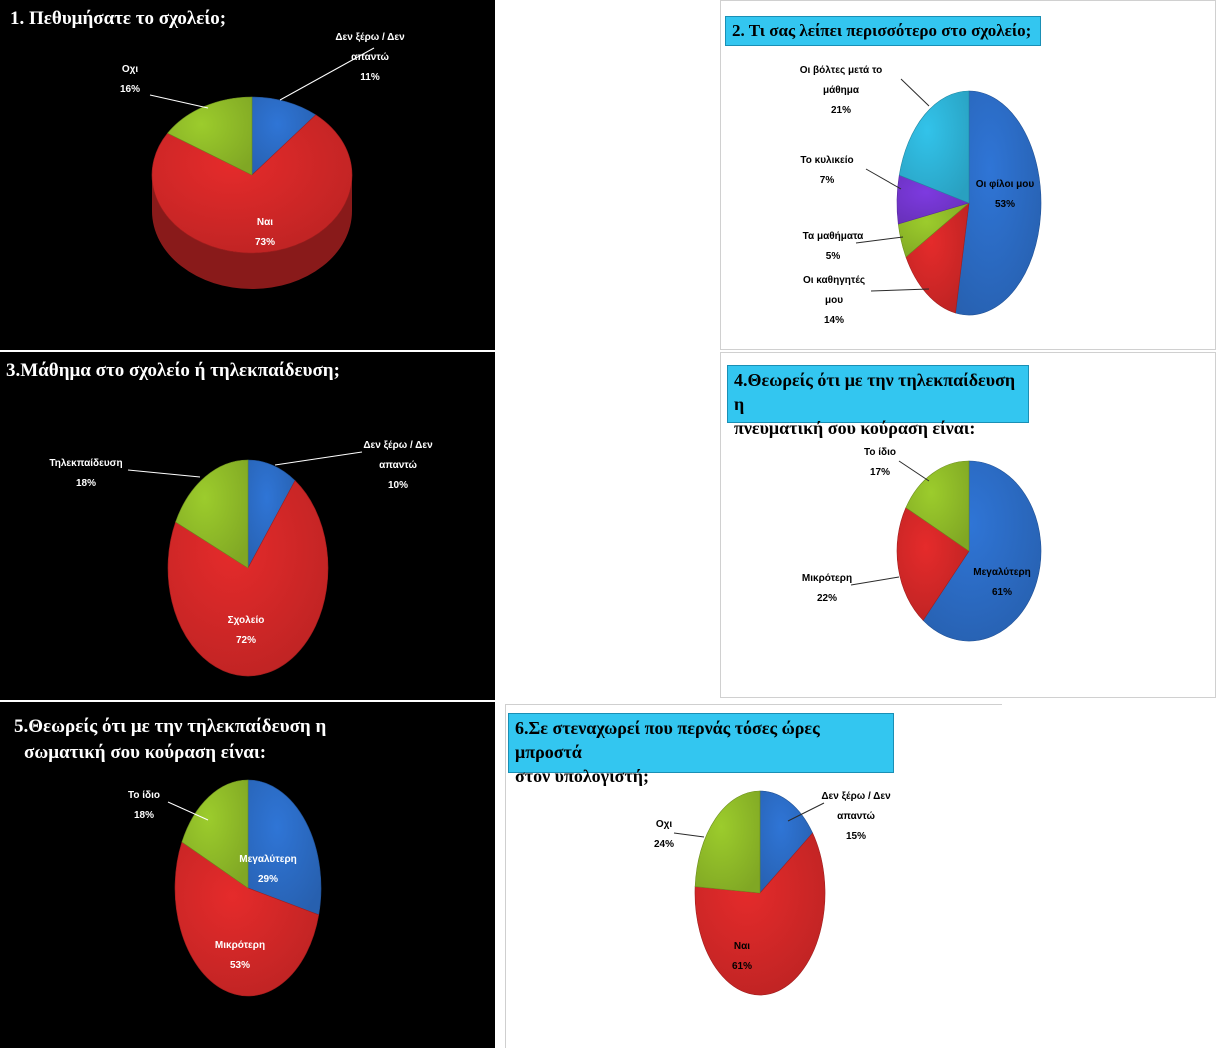 The image size is (1222, 1049). Describe the element at coordinates (880, 472) in the screenshot. I see `slice-percent: 17%` at that location.